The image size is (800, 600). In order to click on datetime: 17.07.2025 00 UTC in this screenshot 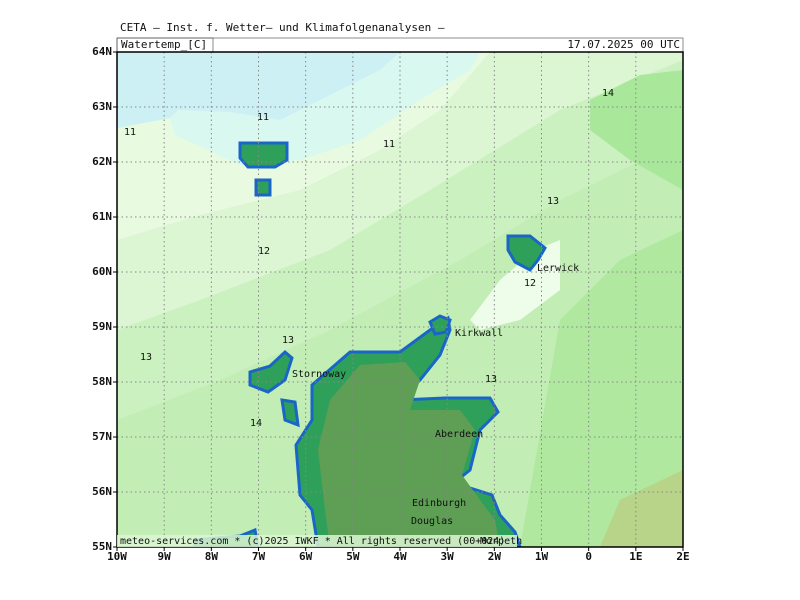, I will do `click(623, 44)`.